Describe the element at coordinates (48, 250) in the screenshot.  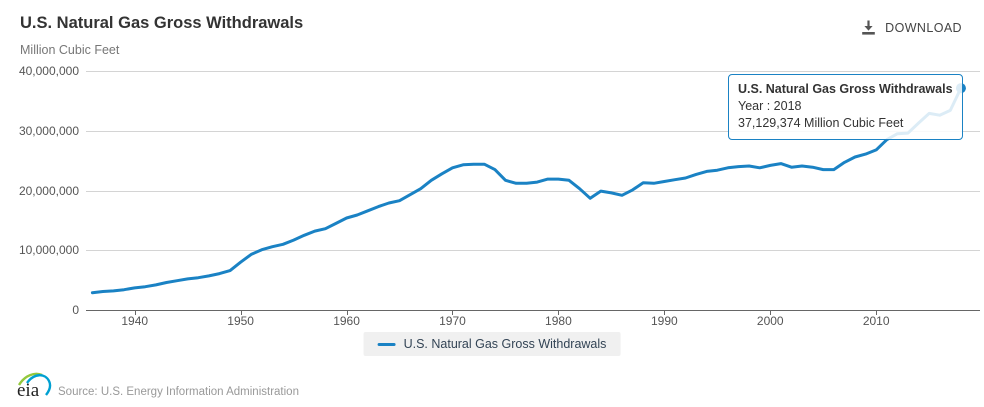
I see `y-tick-label: 10,000,000` at that location.